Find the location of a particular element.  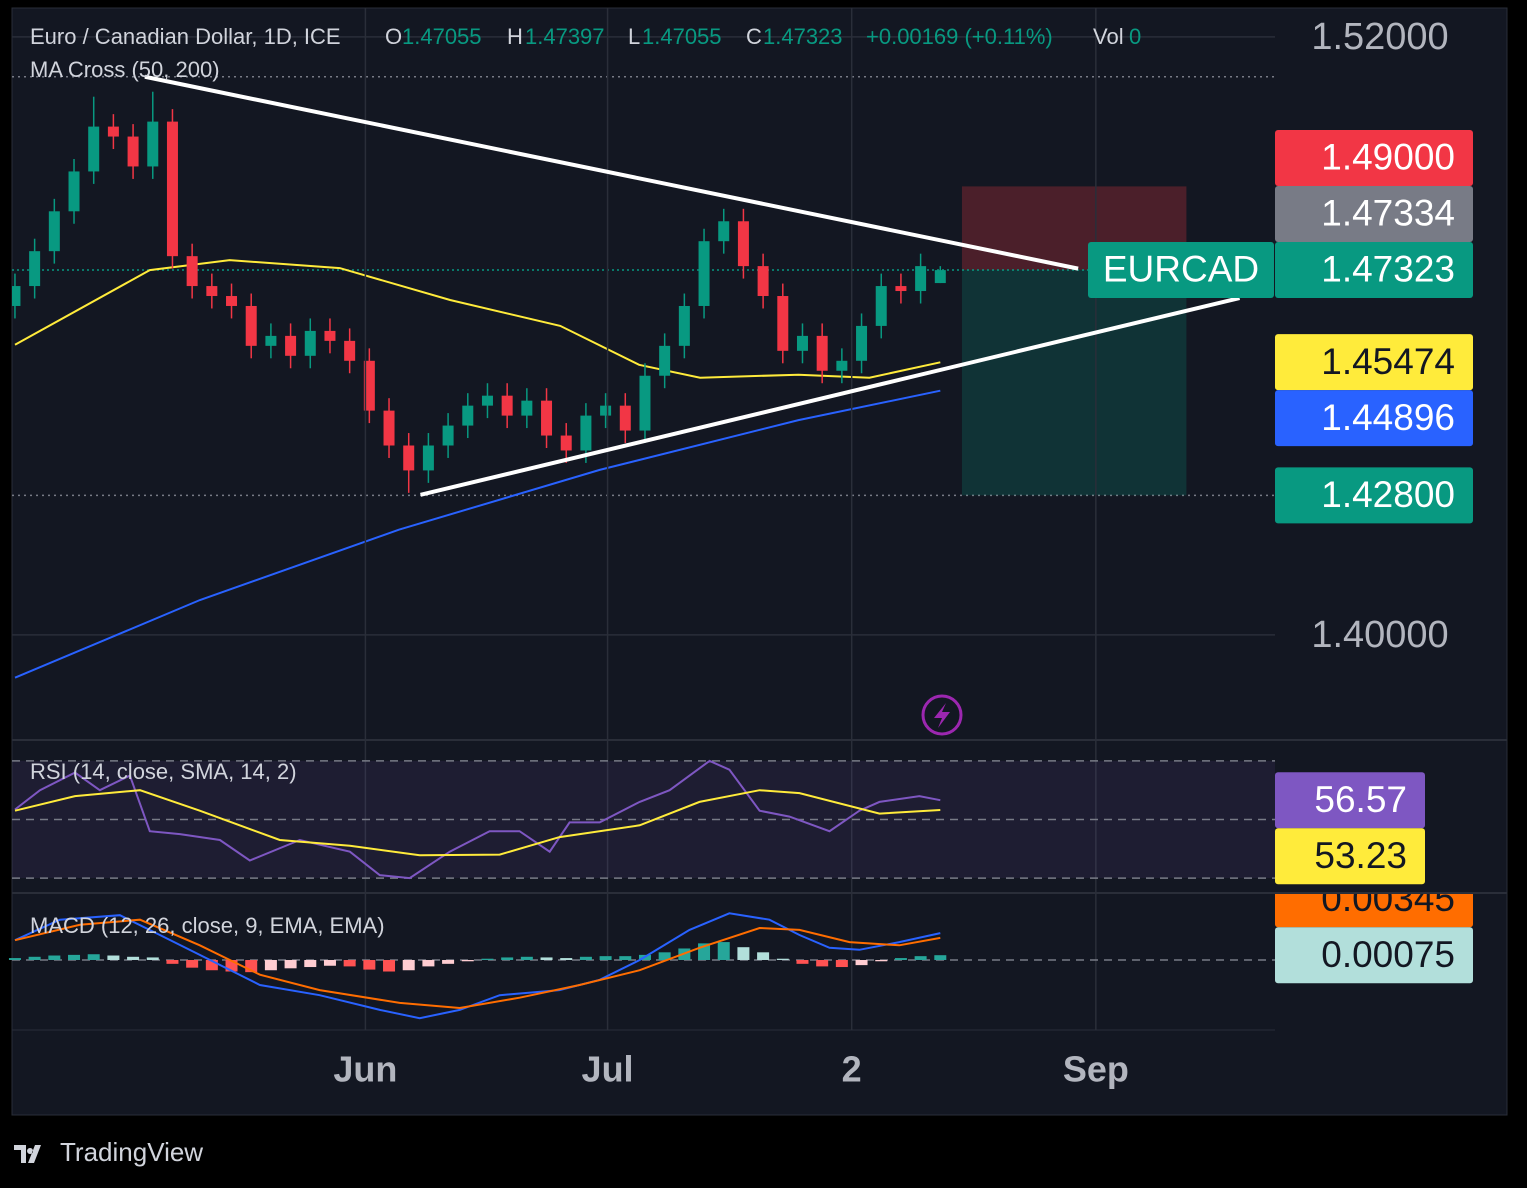

alert-icon is located at coordinates (942, 715).